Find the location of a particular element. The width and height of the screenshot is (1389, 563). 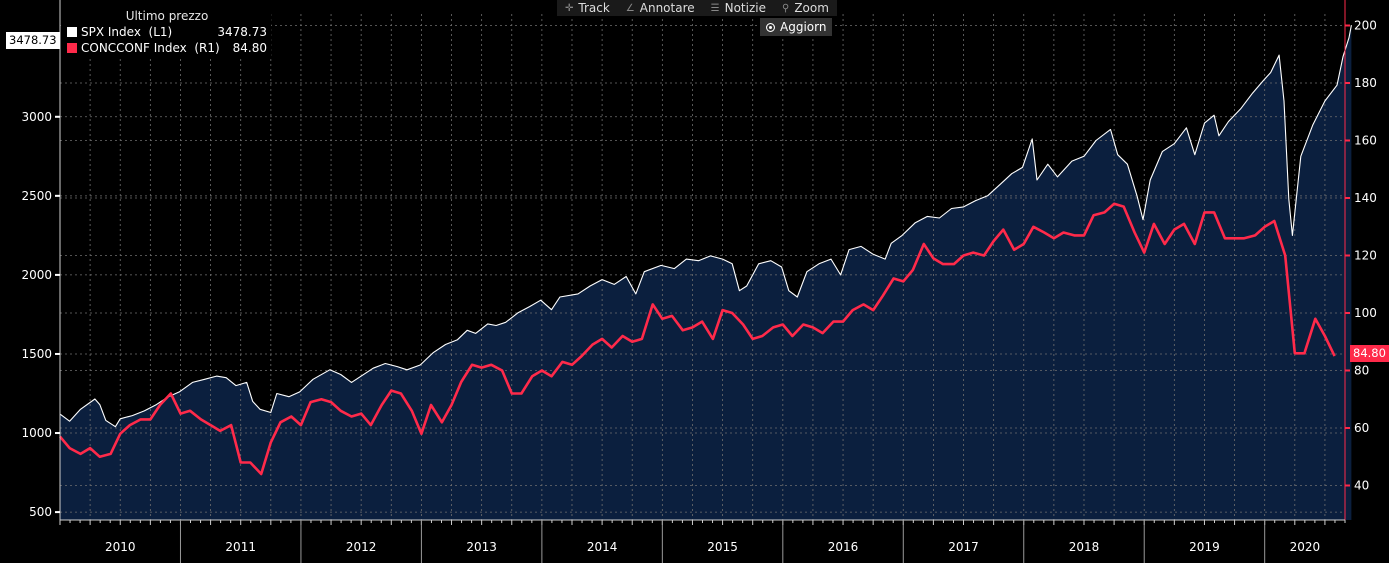

right-axis-tick-label: 200 is located at coordinates (1365, 26).